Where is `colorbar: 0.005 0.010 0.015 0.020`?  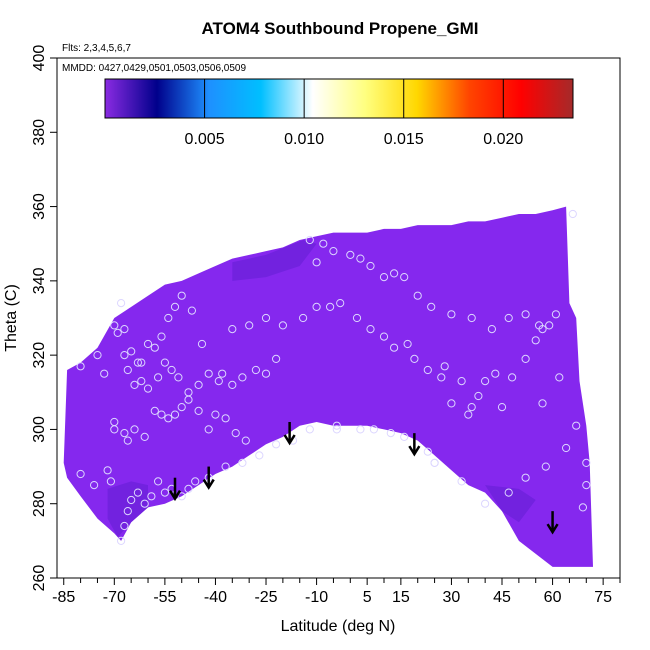
colorbar: 0.005 0.010 0.015 0.020 is located at coordinates (339, 113).